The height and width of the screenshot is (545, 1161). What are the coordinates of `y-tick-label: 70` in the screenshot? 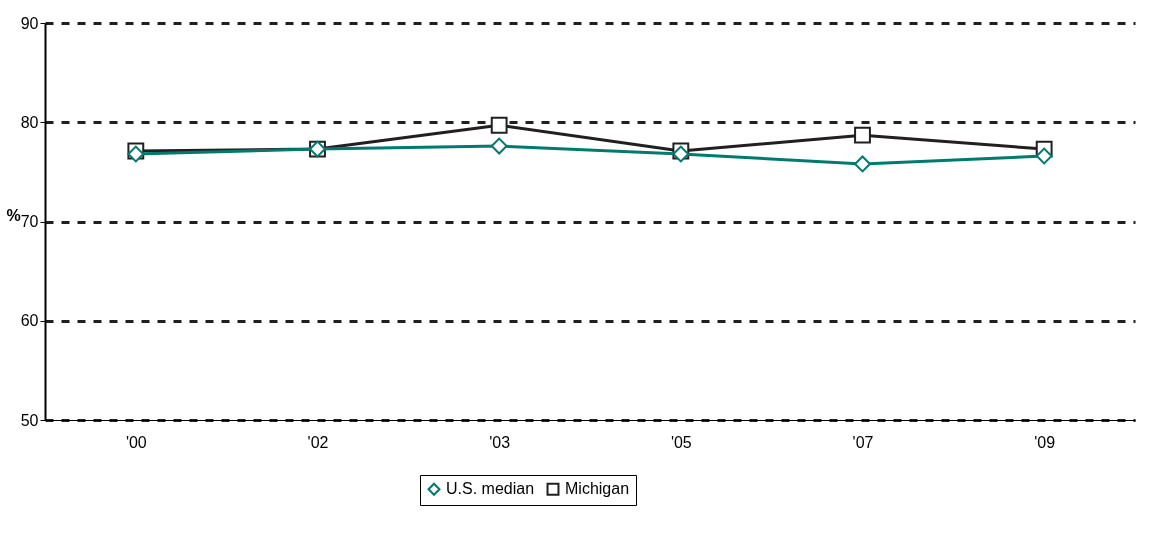 It's located at (29, 221).